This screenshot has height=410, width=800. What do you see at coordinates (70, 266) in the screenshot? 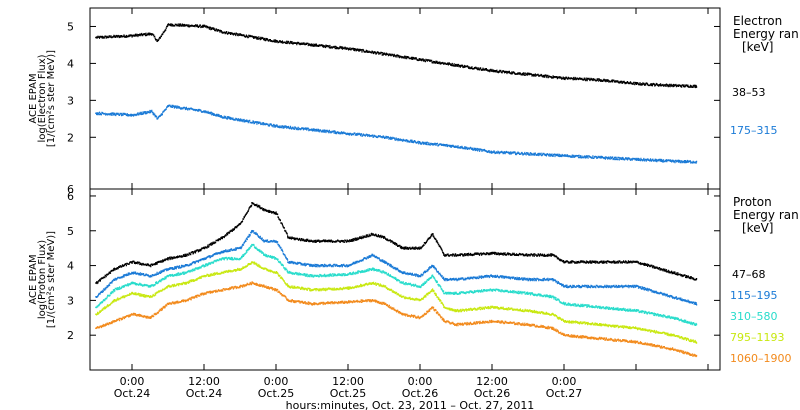
I see `ytick-label-proton: 4` at bounding box center [70, 266].